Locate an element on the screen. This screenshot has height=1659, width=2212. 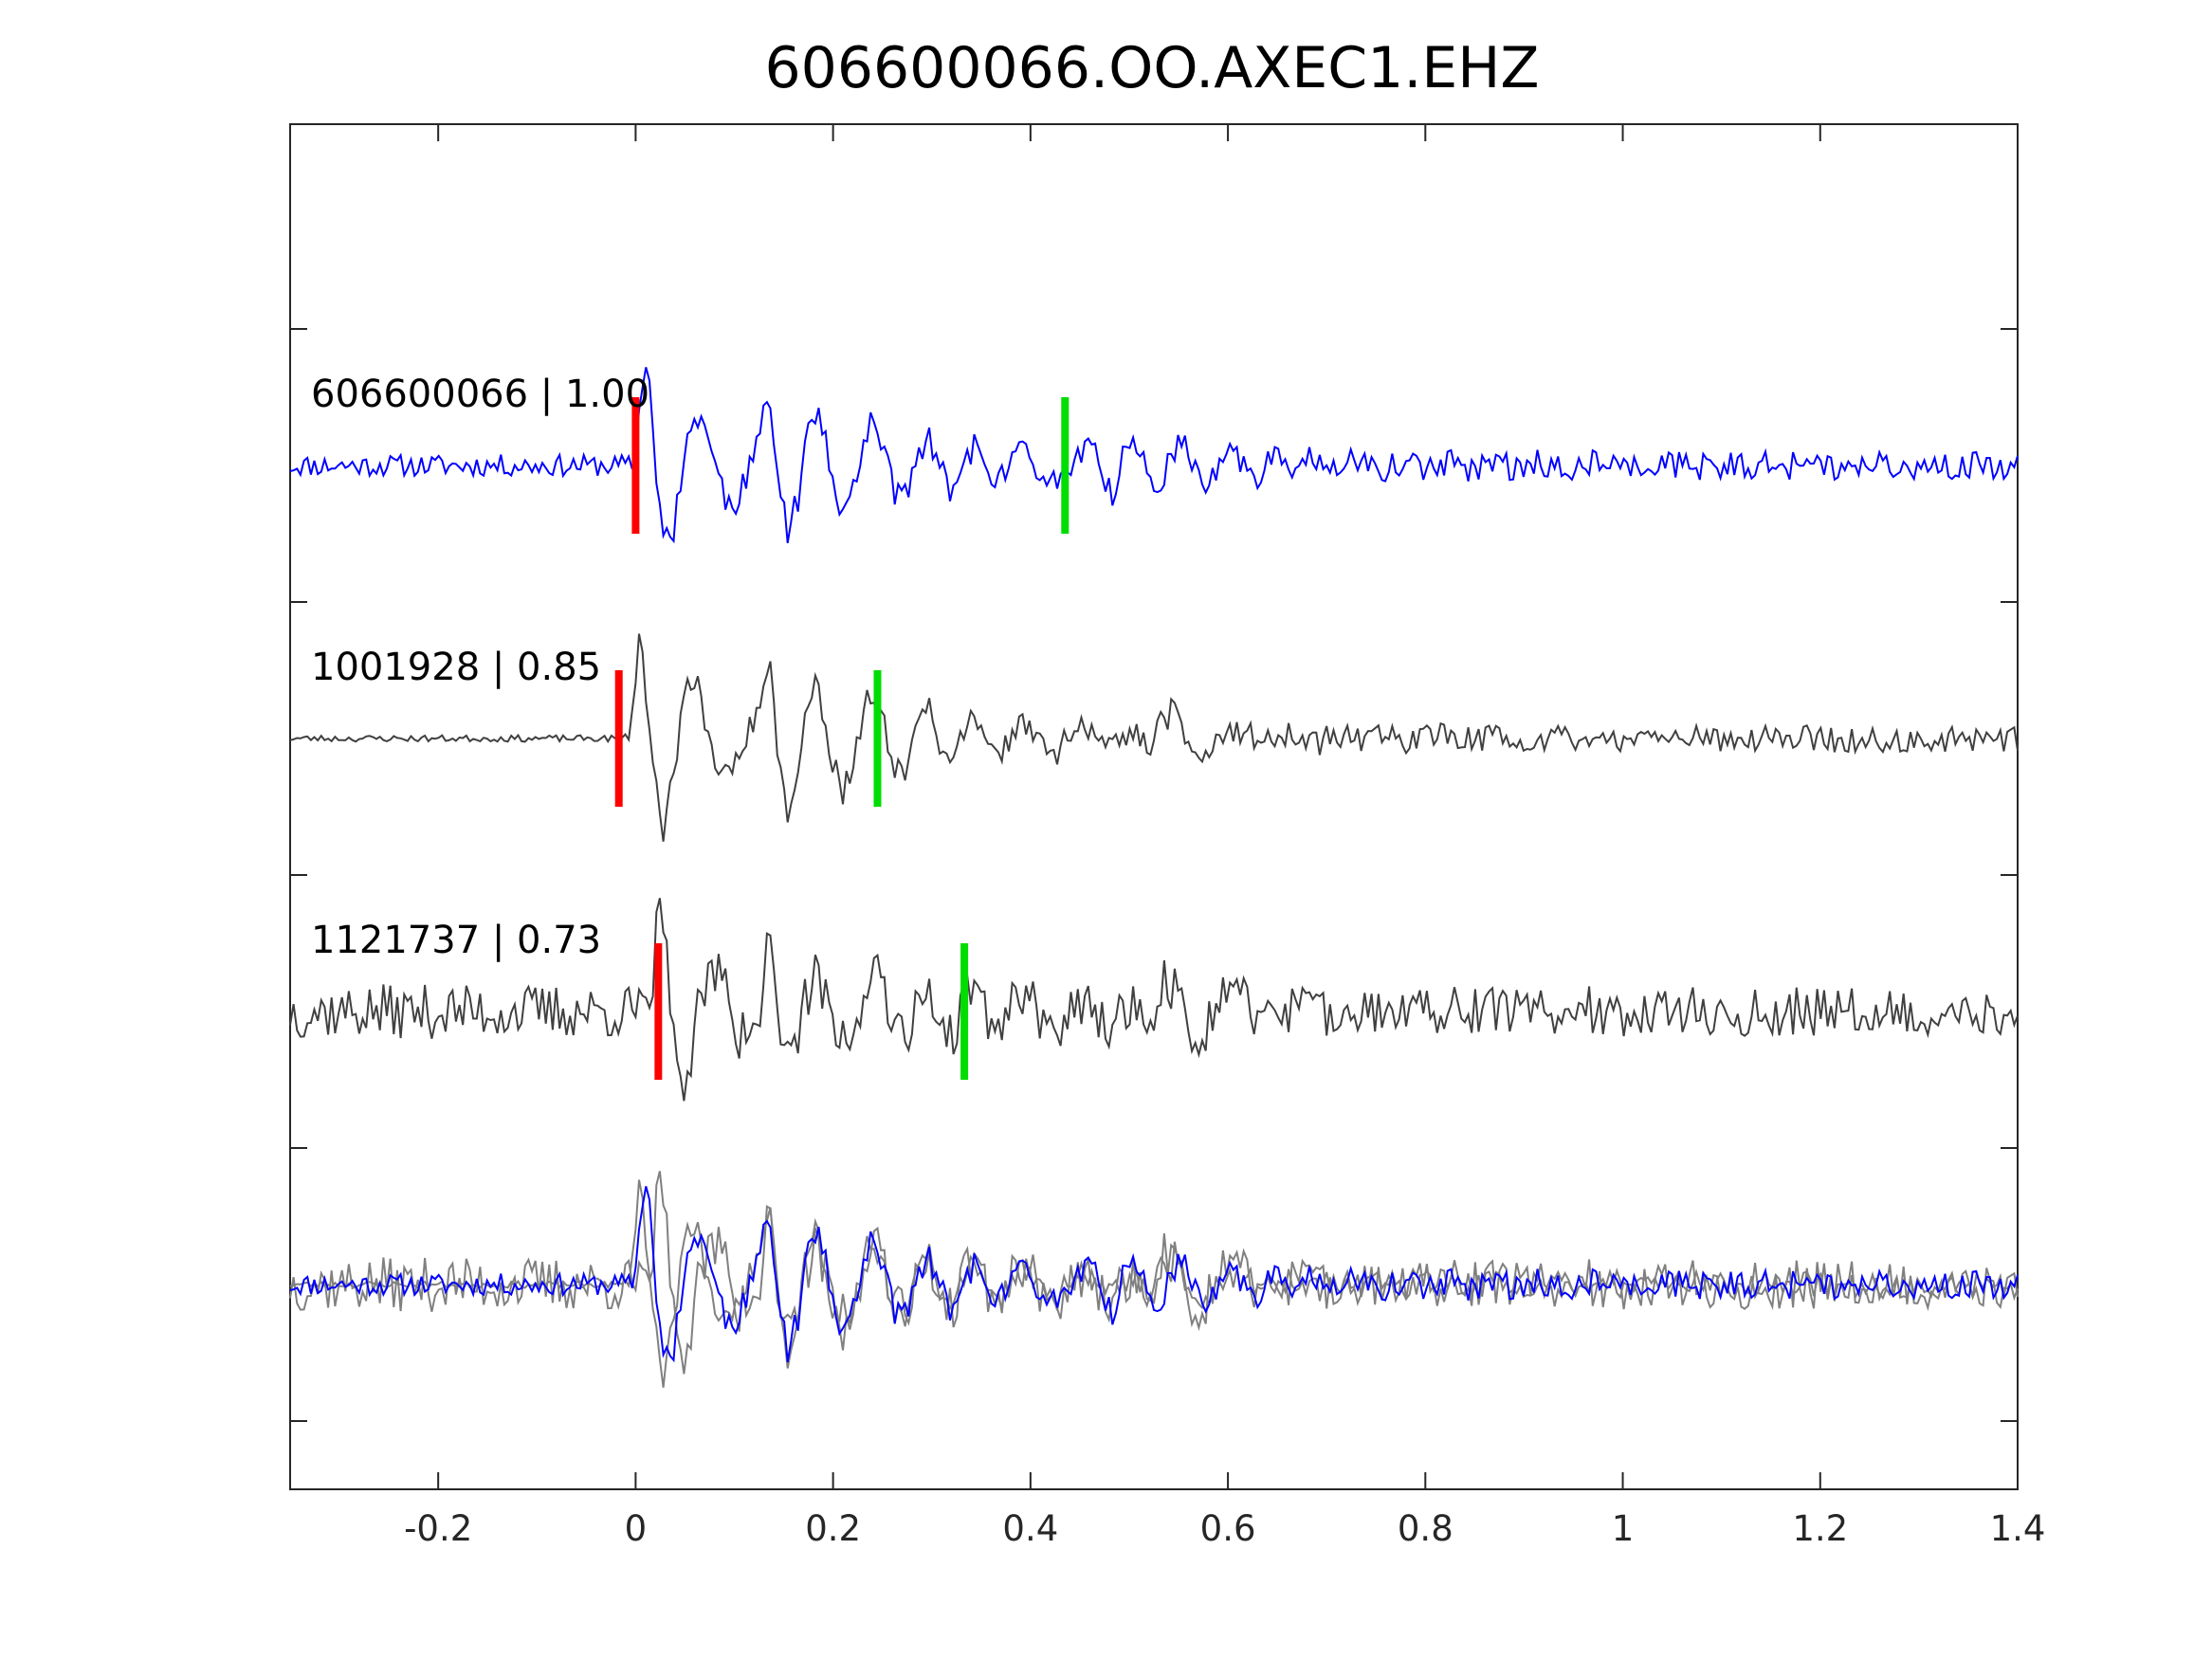
trace-label: 1121737 | 0.73 is located at coordinates (456, 940).